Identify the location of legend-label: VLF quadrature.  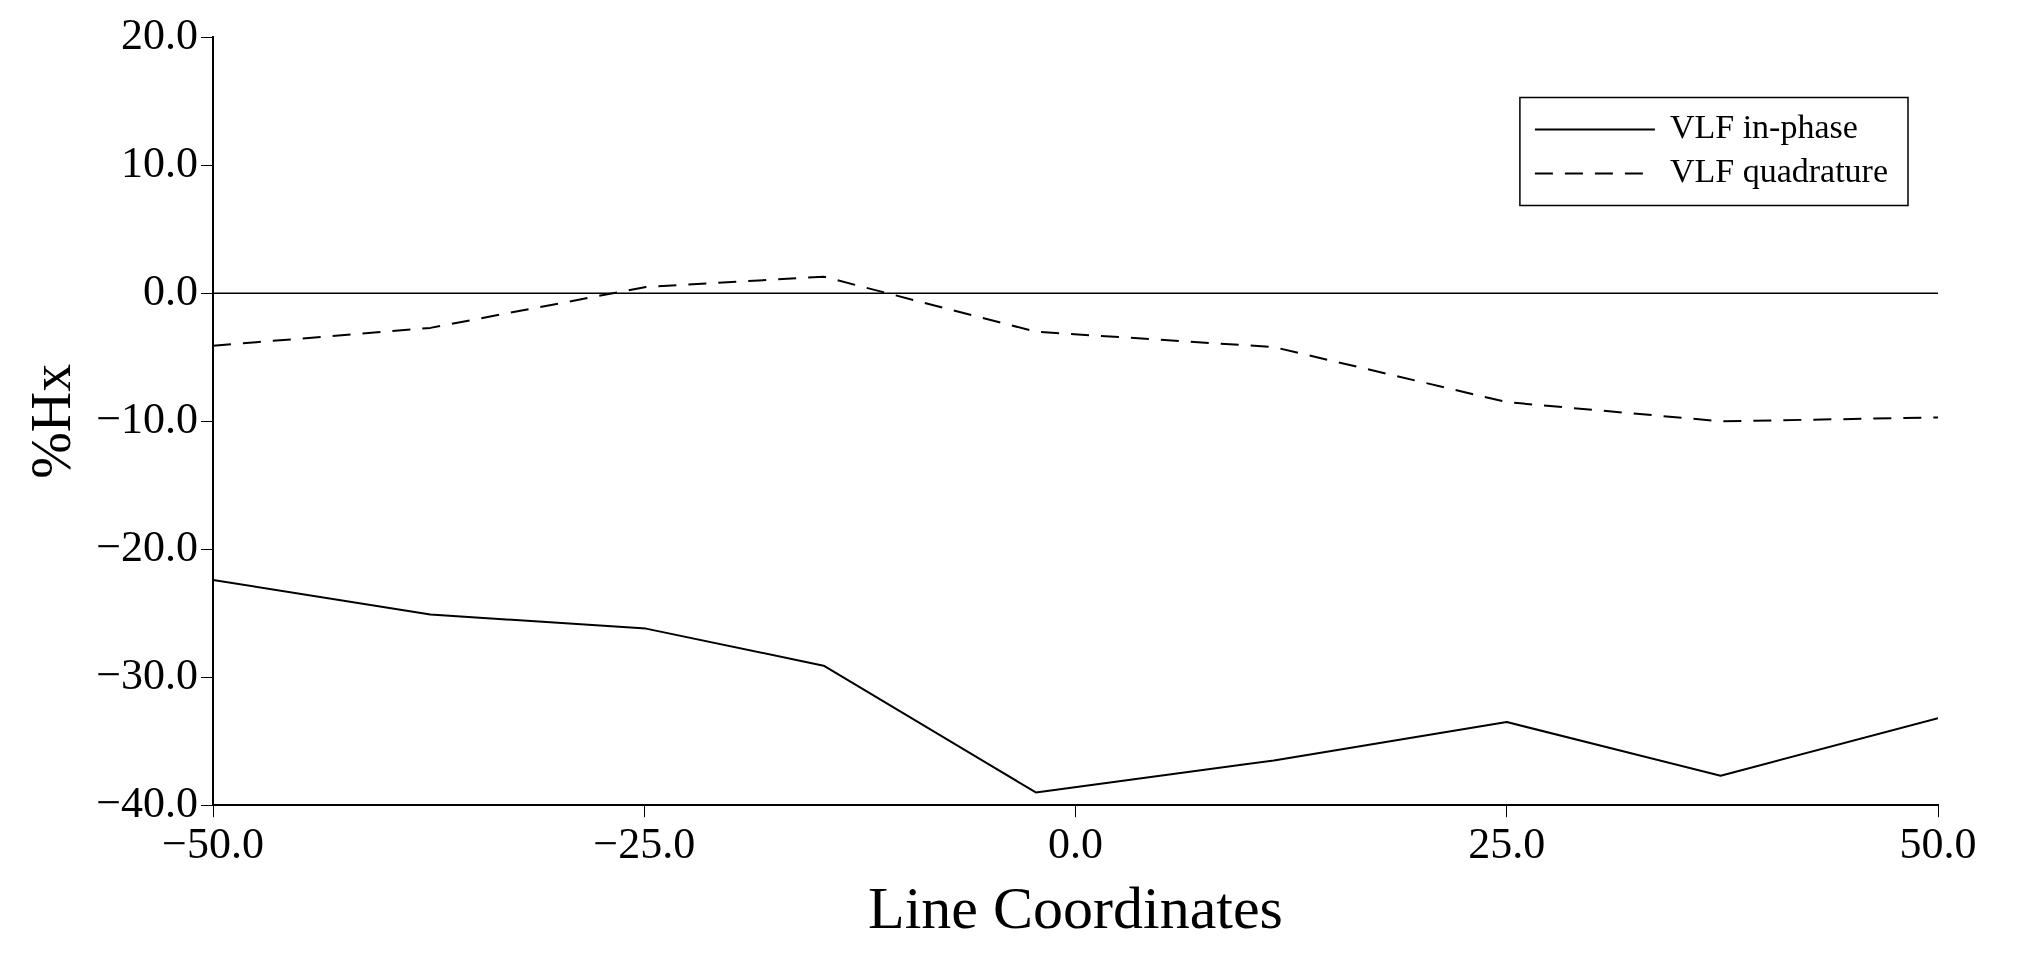
(1779, 171).